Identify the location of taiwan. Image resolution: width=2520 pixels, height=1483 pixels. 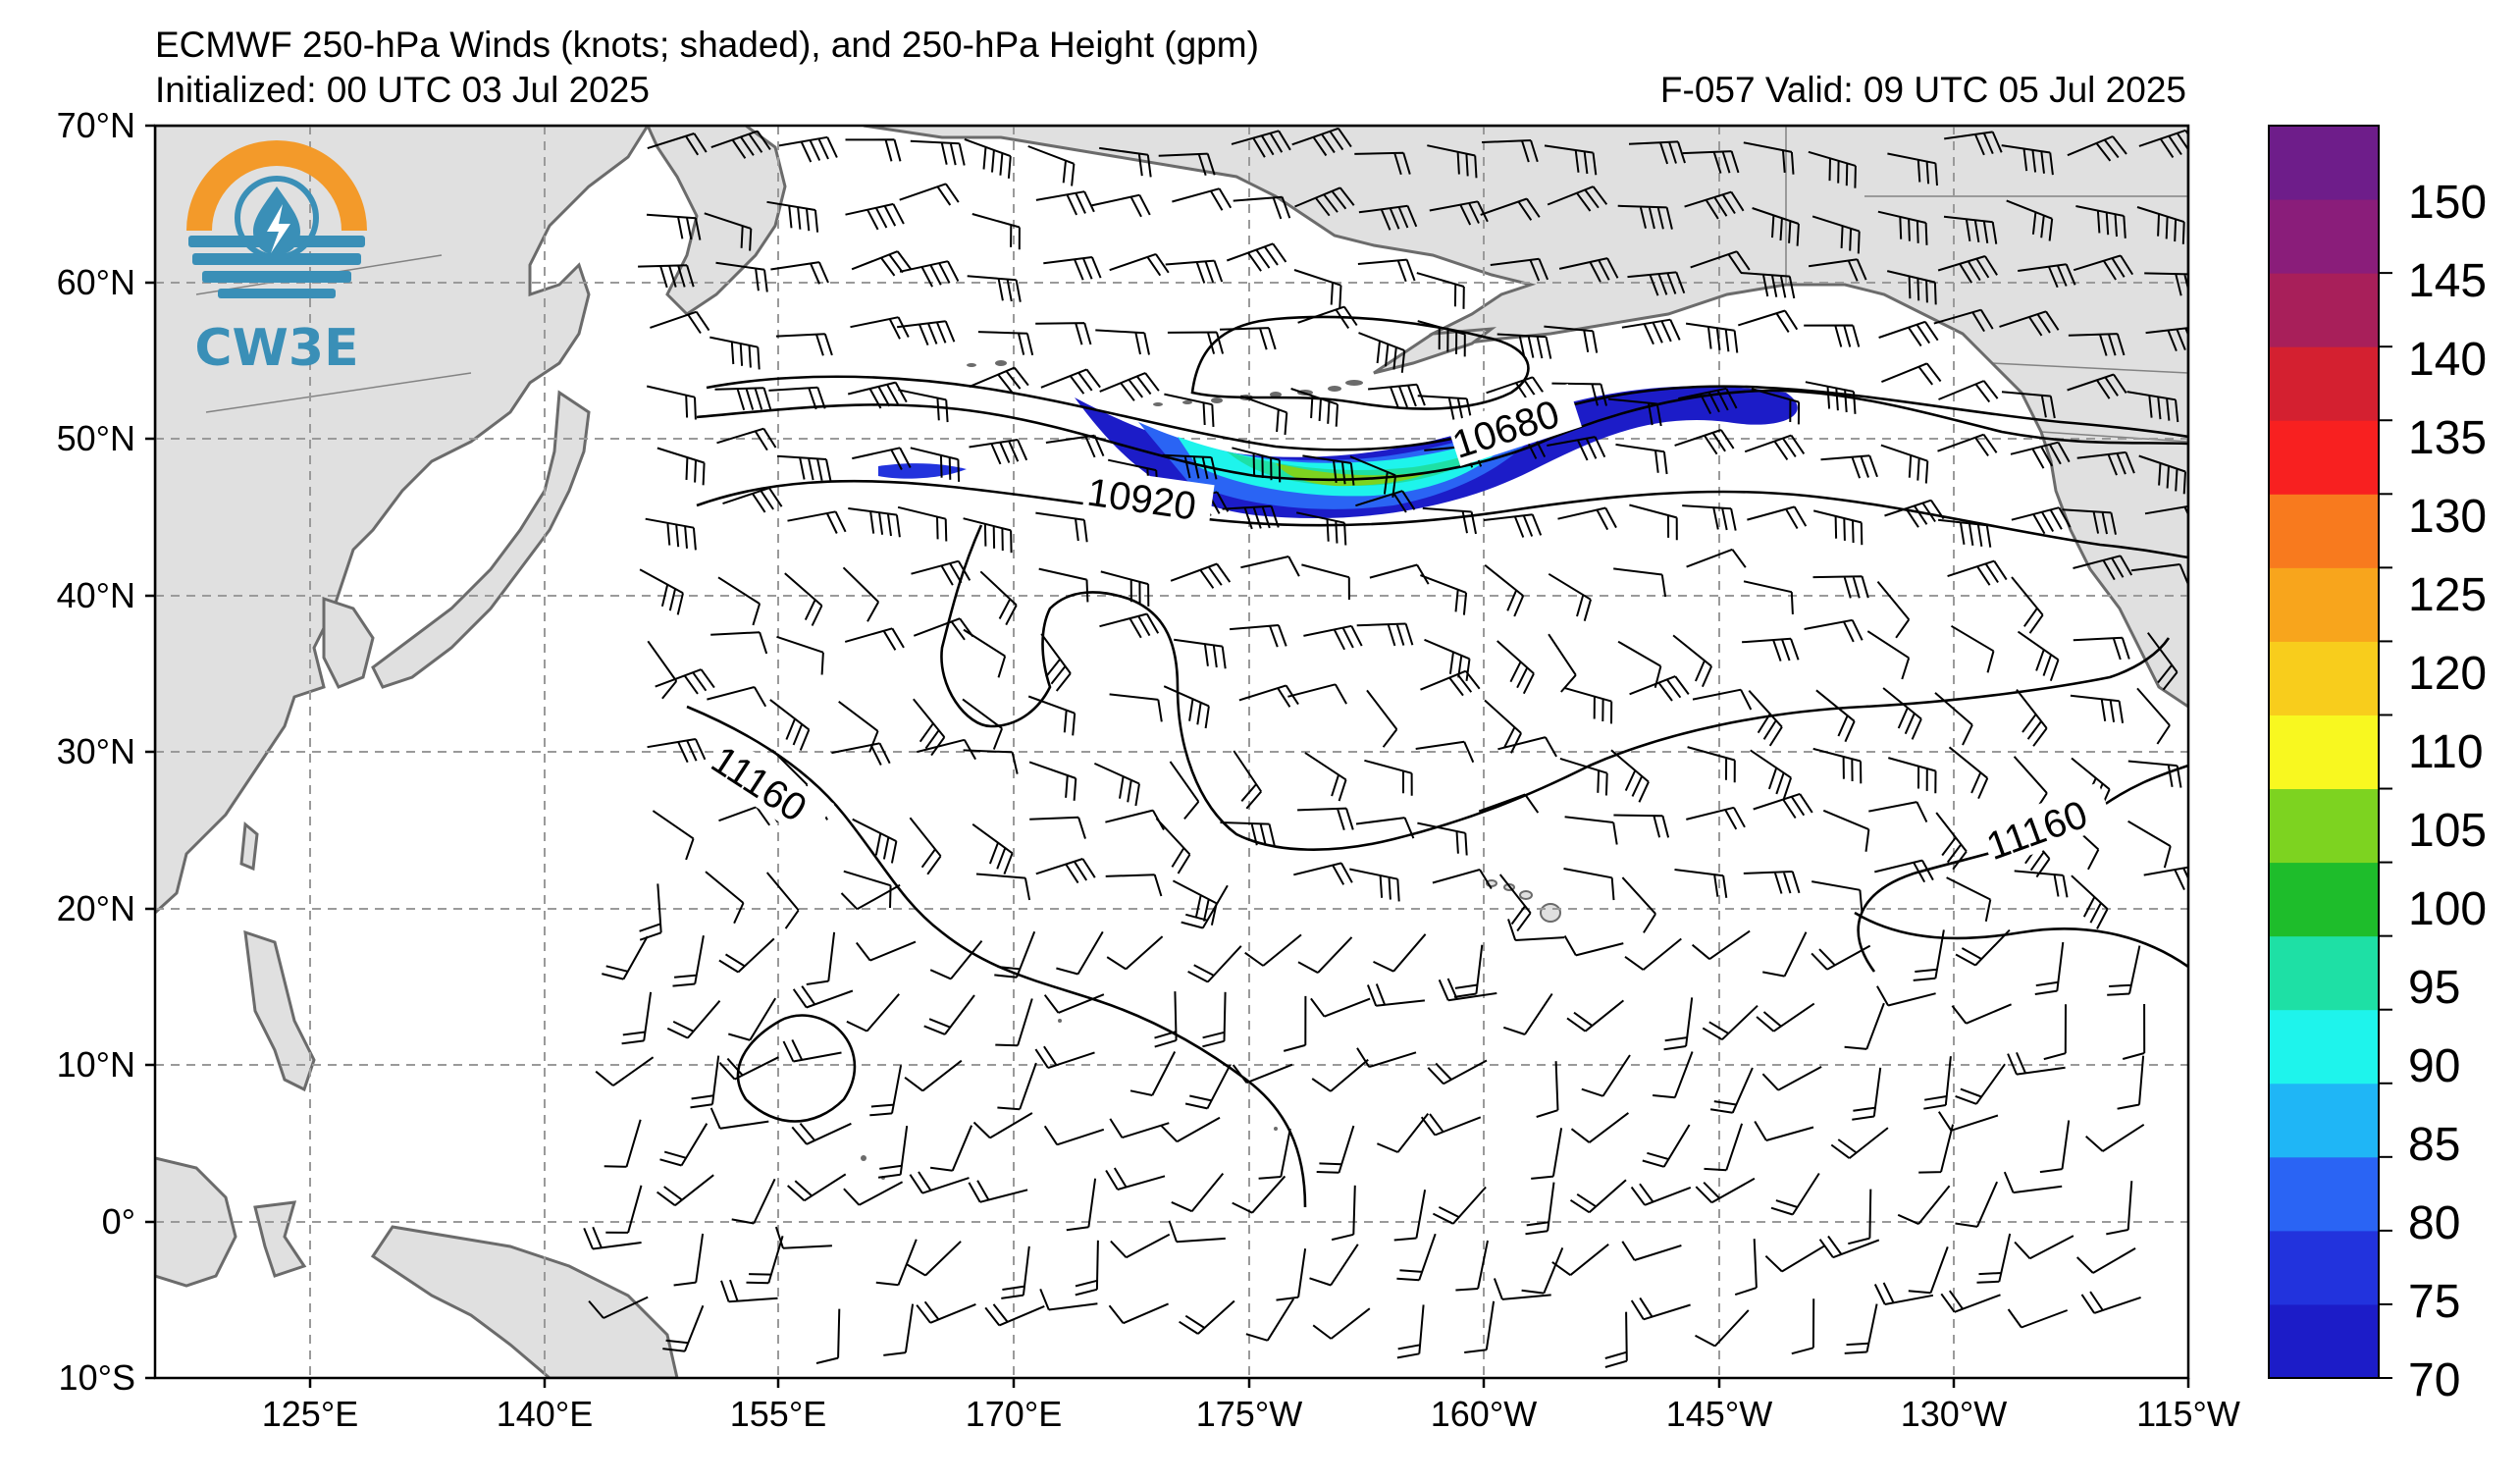
(249, 847).